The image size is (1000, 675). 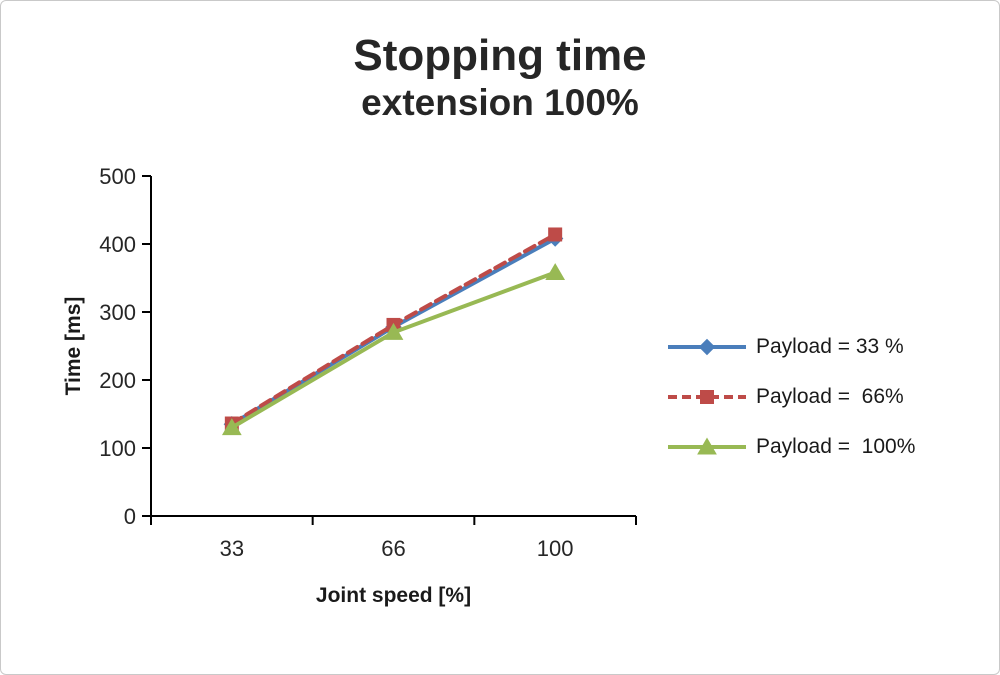 What do you see at coordinates (393, 595) in the screenshot?
I see `x-axis-title: Joint speed [%]` at bounding box center [393, 595].